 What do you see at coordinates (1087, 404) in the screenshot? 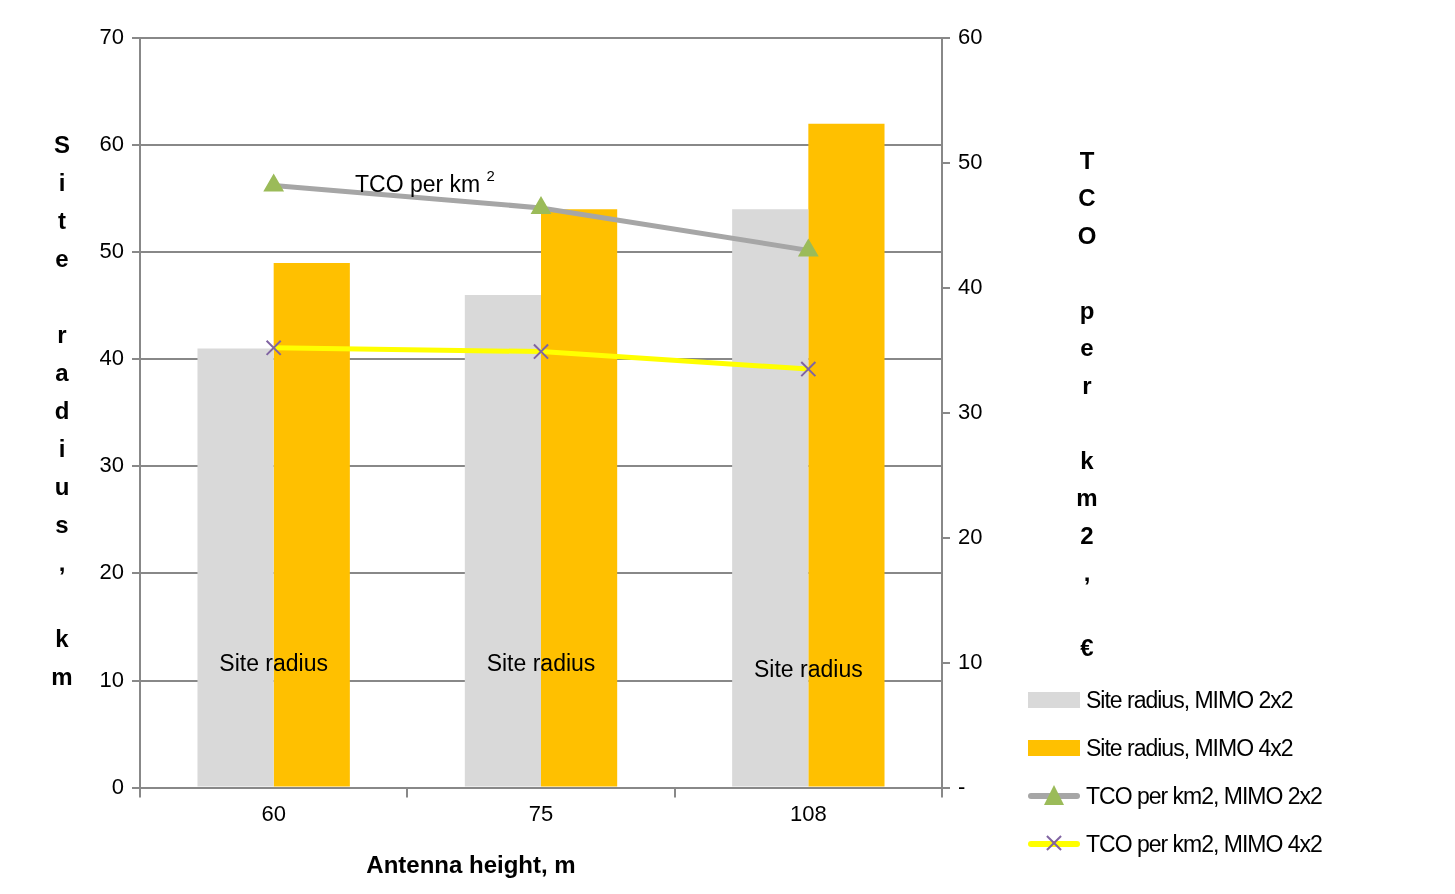
I see `text: TCO per km2, €` at bounding box center [1087, 404].